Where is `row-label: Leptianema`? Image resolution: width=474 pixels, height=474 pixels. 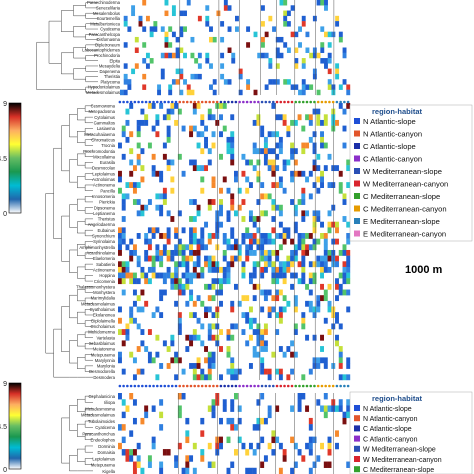 row-label: Leptianema is located at coordinates (104, 213).